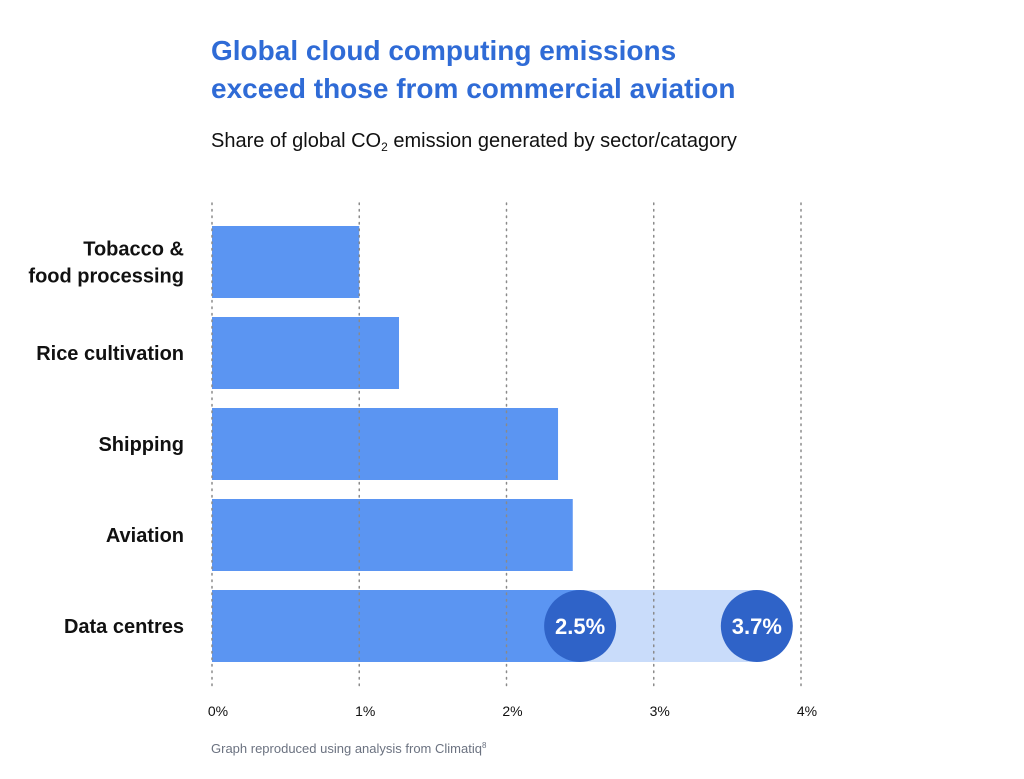 The image size is (1024, 779). I want to click on value-marker-label-1: 3.7%, so click(757, 626).